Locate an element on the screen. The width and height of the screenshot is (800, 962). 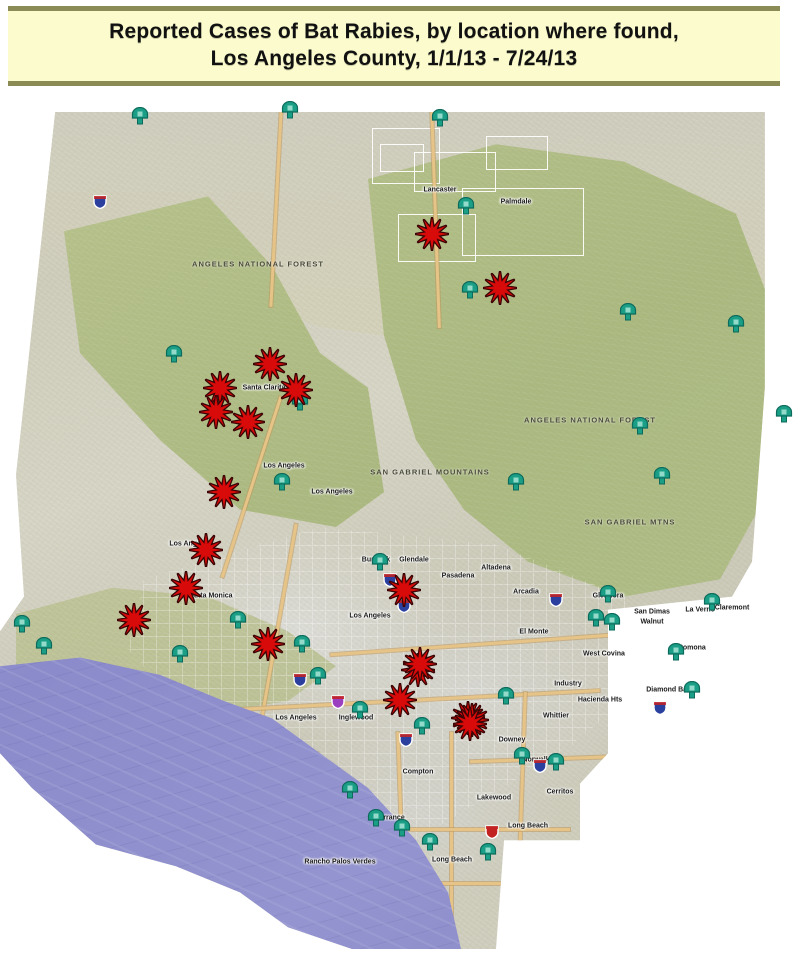
city-label: Palmdale is located at coordinates (516, 202).